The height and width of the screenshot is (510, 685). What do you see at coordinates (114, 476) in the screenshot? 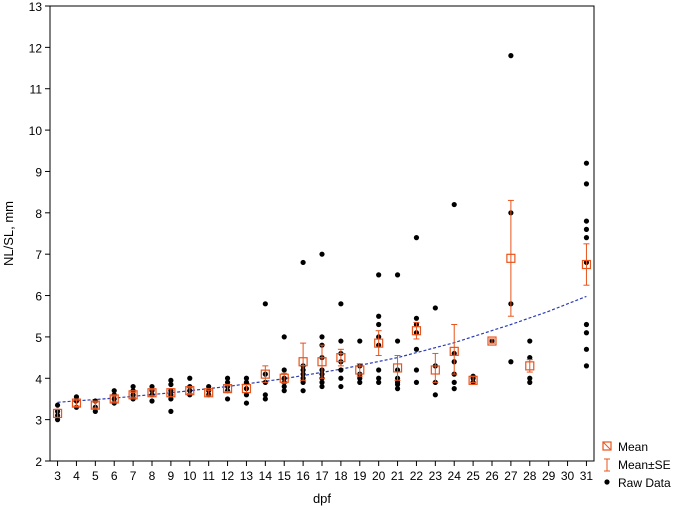
I see `x-tick-label: 6` at bounding box center [114, 476].